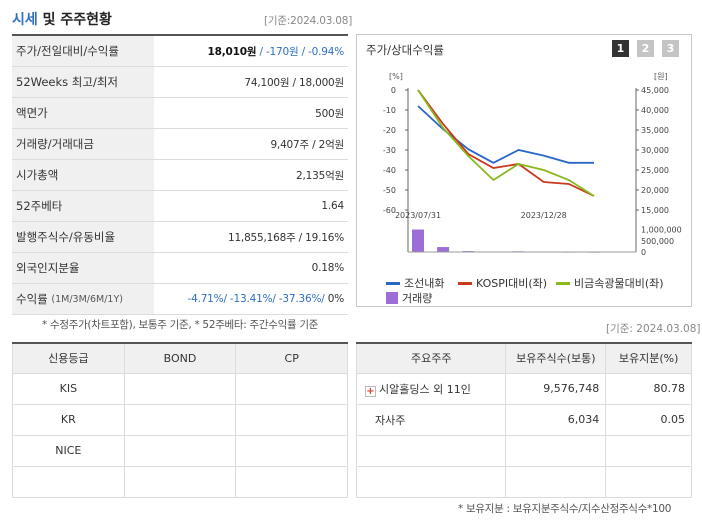 This screenshot has height=525, width=702. Describe the element at coordinates (661, 76) in the screenshot. I see `right-axis-unit: [원]` at that location.